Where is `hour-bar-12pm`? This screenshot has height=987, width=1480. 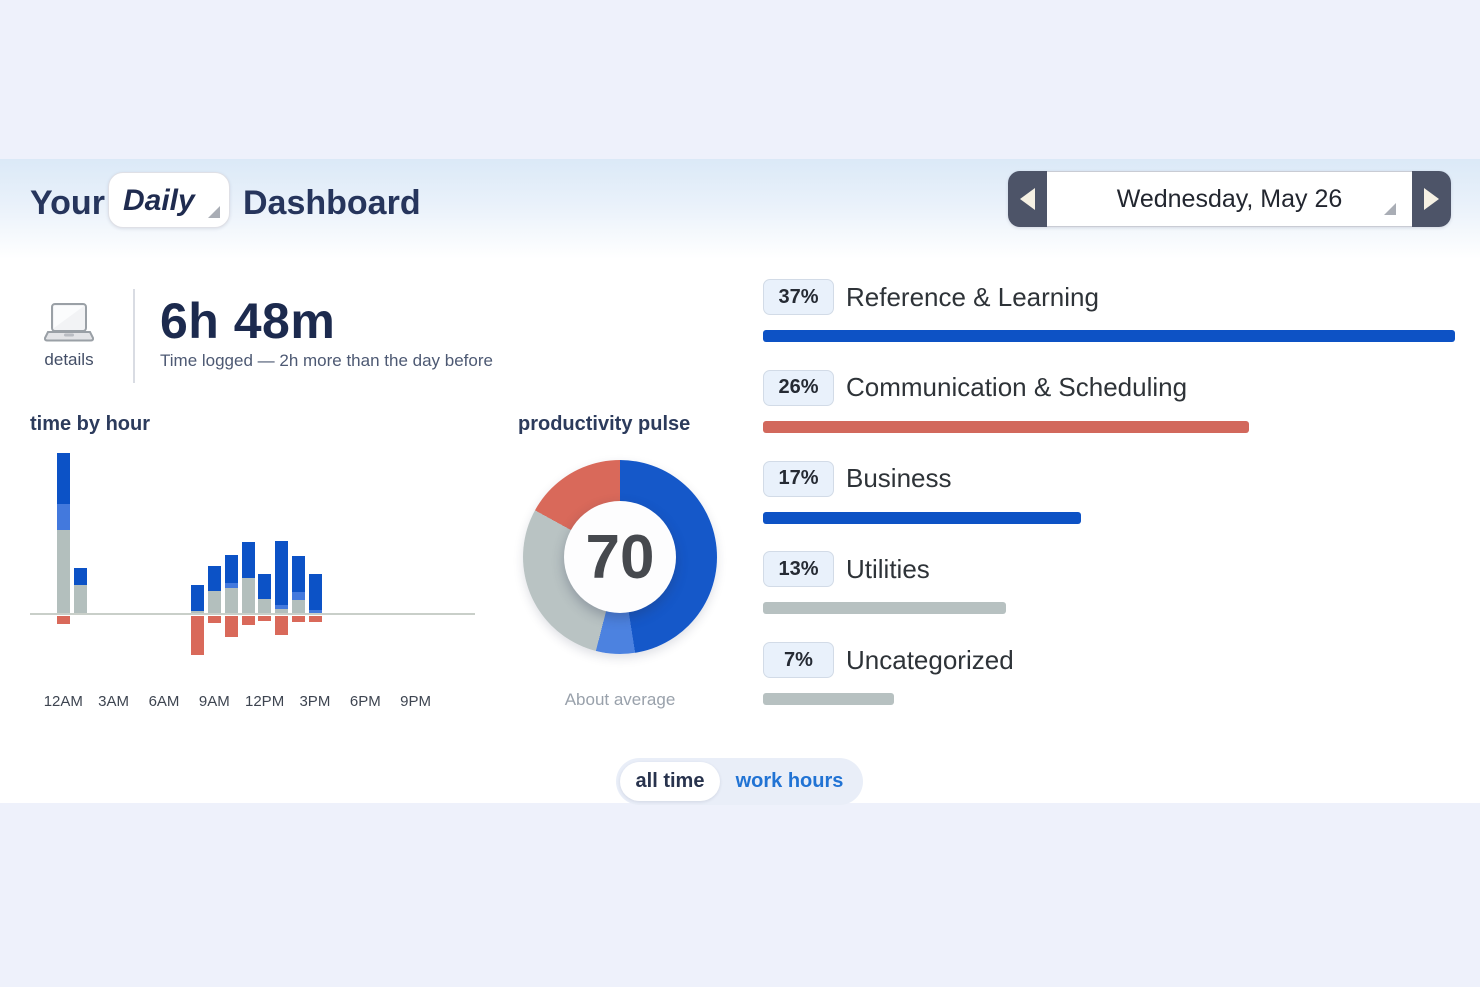 hour-bar-12pm is located at coordinates (265, 593).